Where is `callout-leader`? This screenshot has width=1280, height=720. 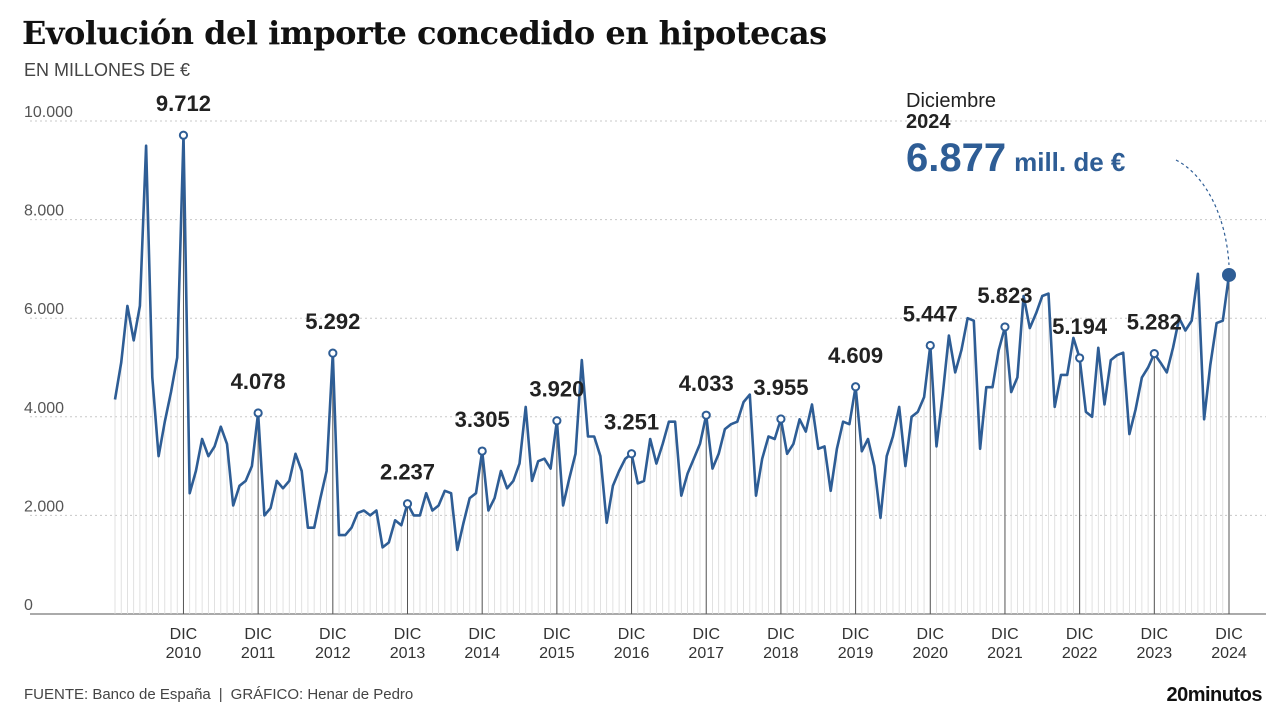 callout-leader is located at coordinates (1202, 212).